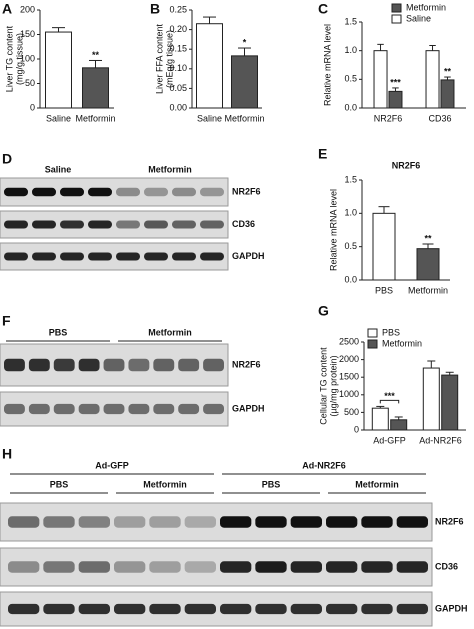 This screenshot has width=474, height=629. Describe the element at coordinates (389, 401) in the screenshot. I see `significance-bracket` at that location.